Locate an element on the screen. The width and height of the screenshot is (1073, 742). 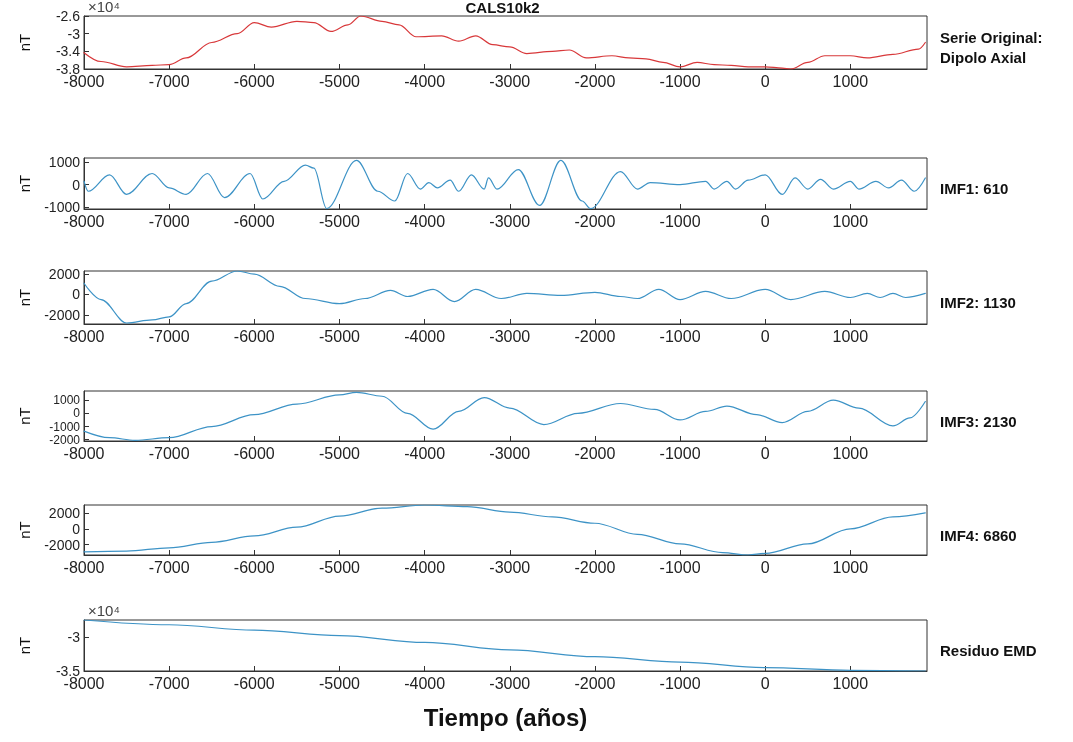
series-label: IMF1: 610 is located at coordinates (974, 188).